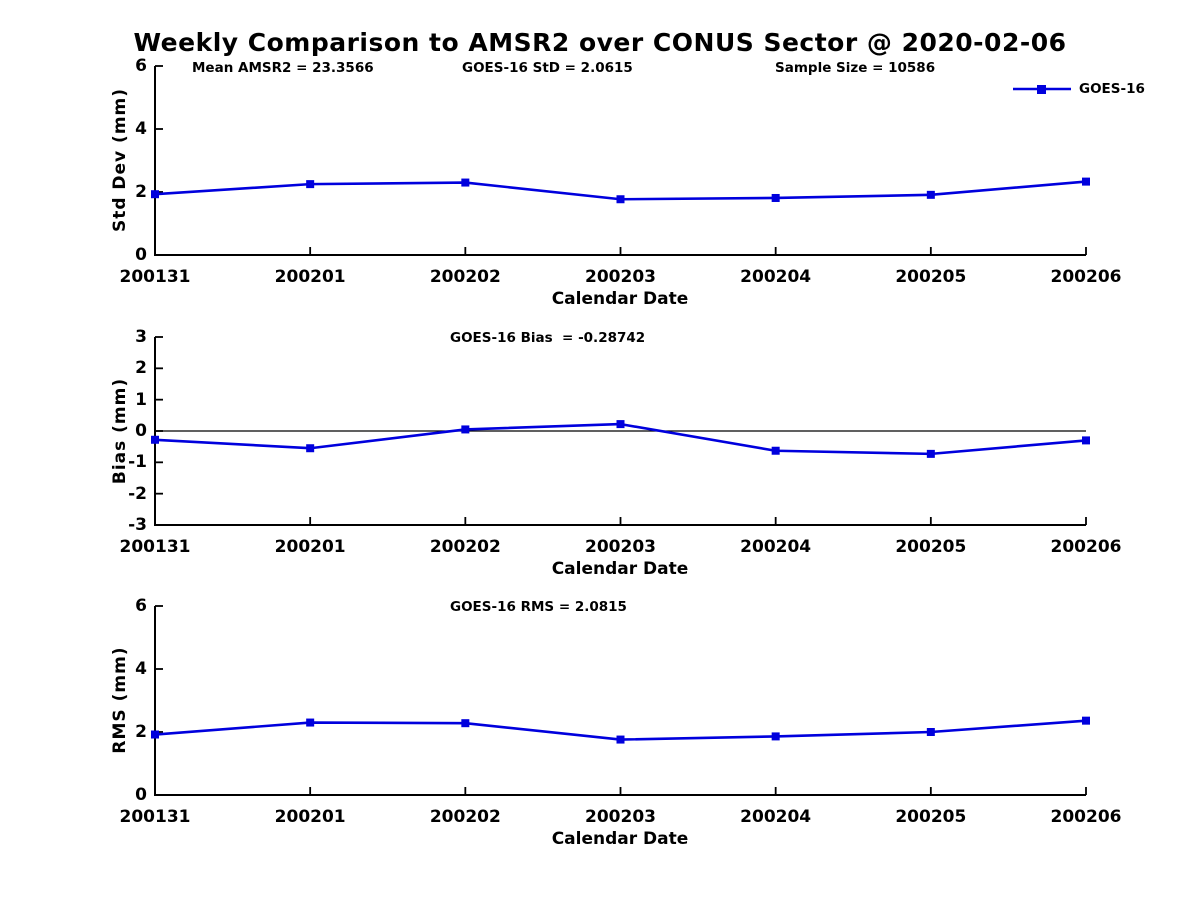 The image size is (1200, 900). Describe the element at coordinates (620, 817) in the screenshot. I see `rms-xtick-label: 200203` at that location.